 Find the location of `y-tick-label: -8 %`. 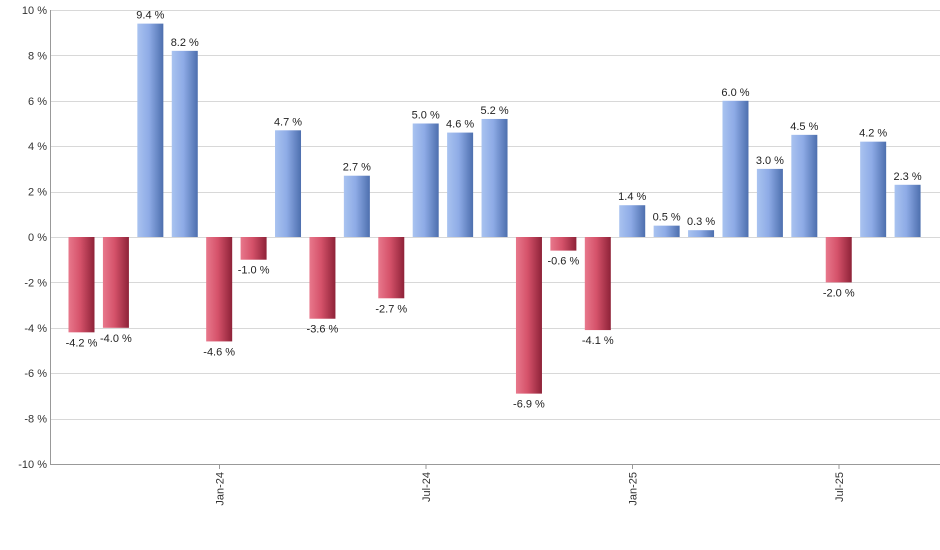

y-tick-label: -8 % is located at coordinates (35, 420).